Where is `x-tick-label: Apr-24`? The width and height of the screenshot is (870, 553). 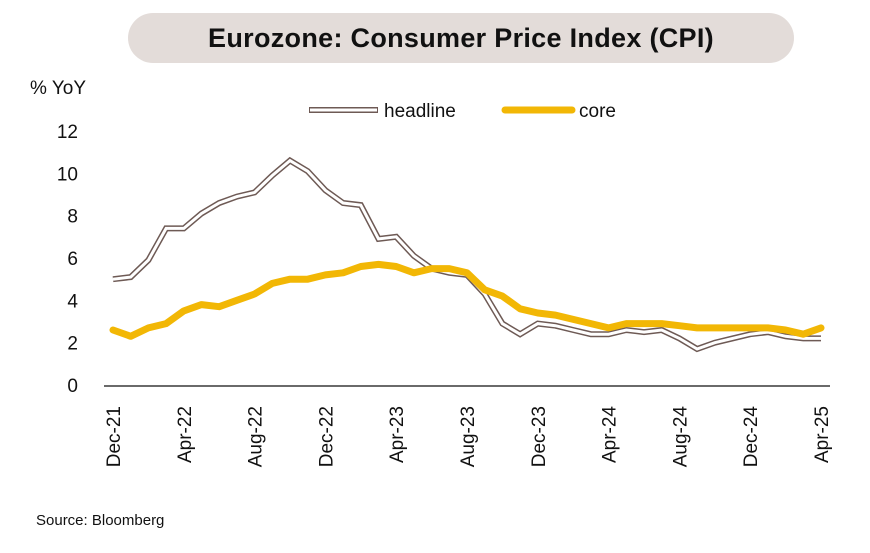
x-tick-label: Apr-24 is located at coordinates (610, 434).